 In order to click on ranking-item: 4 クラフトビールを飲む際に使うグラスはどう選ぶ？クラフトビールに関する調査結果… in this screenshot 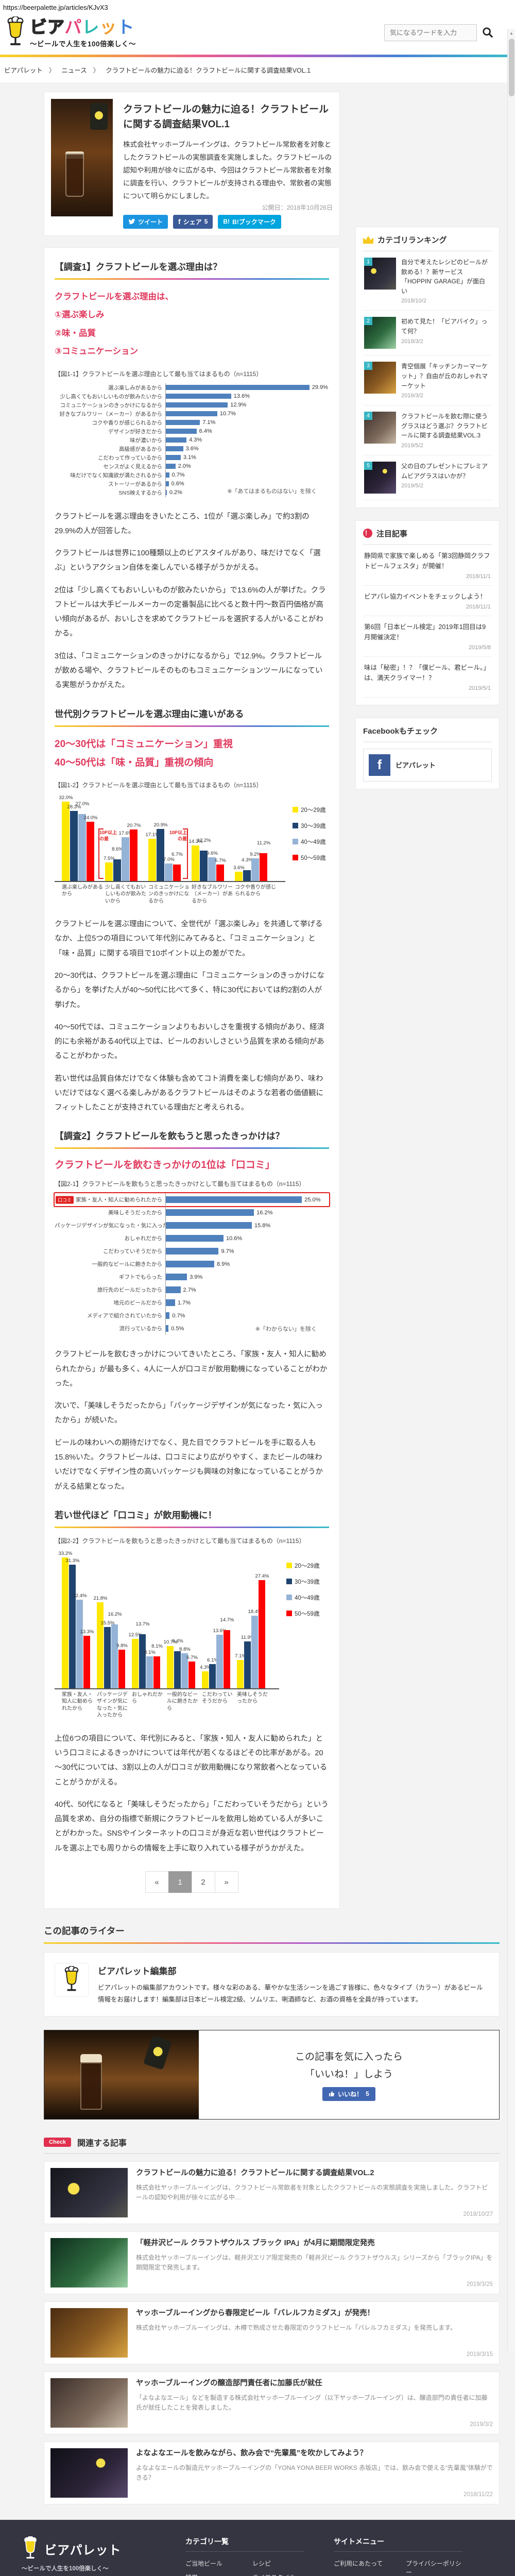, I will do `click(428, 430)`.